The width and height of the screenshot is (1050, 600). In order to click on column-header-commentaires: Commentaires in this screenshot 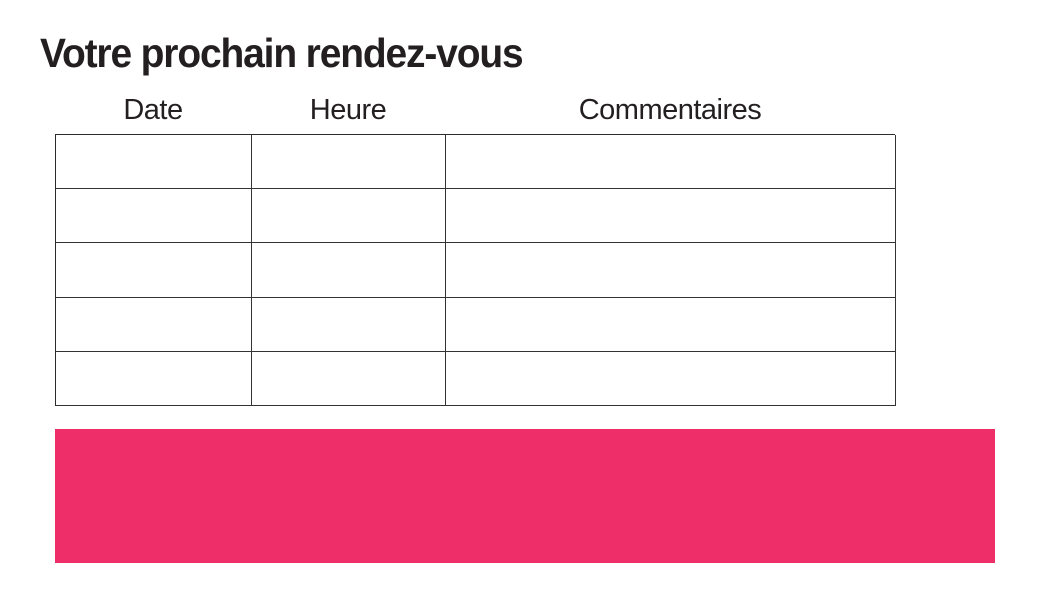, I will do `click(670, 110)`.